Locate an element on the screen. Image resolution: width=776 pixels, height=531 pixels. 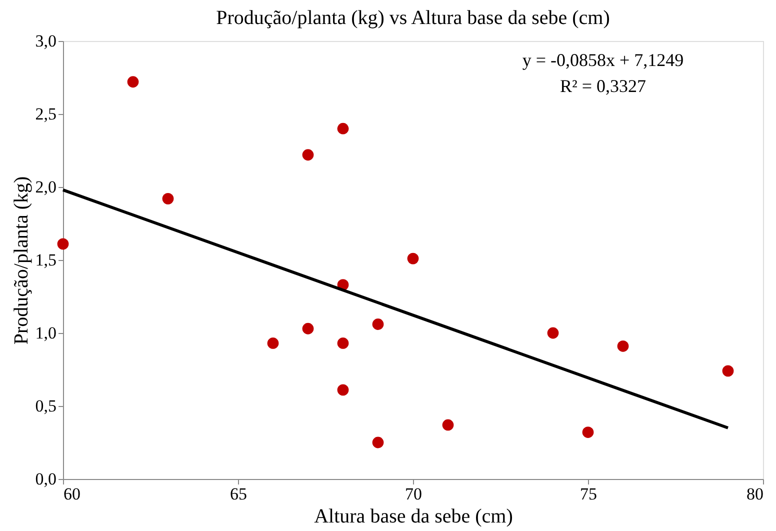
y-tick-label: 1,0 is located at coordinates (45, 333).